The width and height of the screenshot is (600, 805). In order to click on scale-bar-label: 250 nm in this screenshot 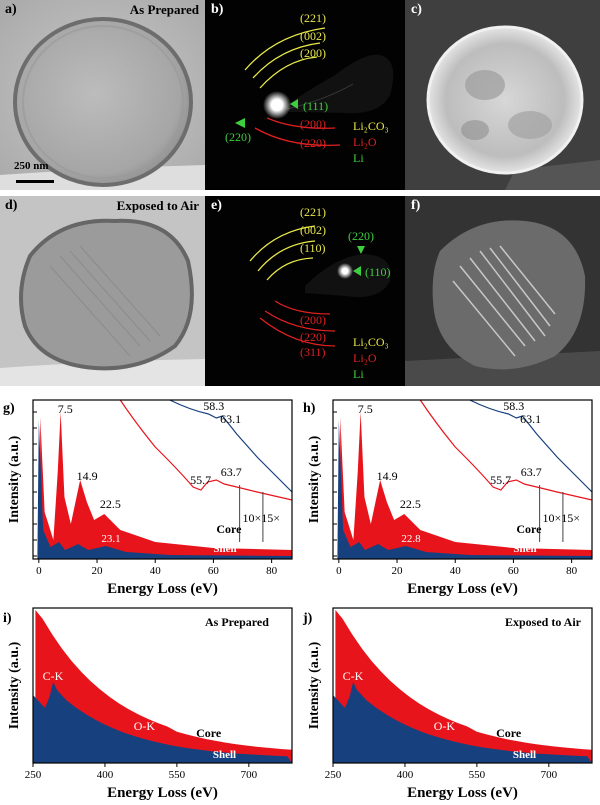, I will do `click(31, 166)`.